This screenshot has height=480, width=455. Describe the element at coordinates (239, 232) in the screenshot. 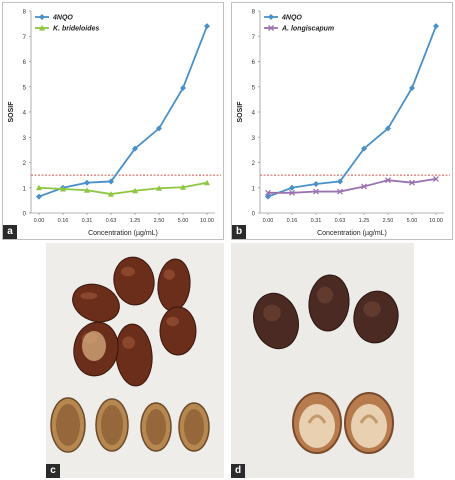

I see `panel-label-b: b` at that location.